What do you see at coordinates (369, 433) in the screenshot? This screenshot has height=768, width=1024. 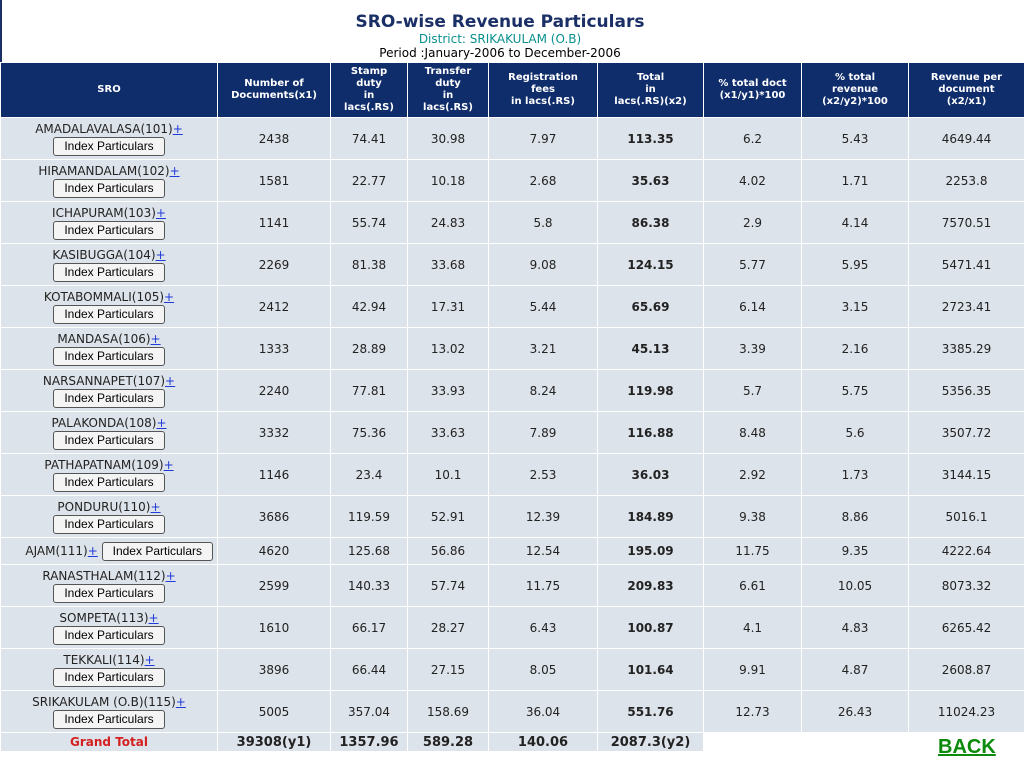 I see `cell-stamp: 75.36` at bounding box center [369, 433].